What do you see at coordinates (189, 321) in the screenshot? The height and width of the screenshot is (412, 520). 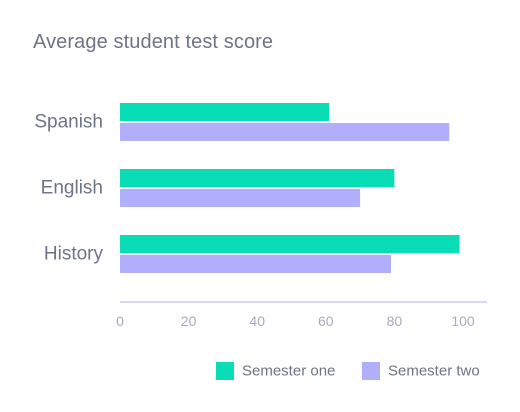 I see `x-tick-label-20: 20` at bounding box center [189, 321].